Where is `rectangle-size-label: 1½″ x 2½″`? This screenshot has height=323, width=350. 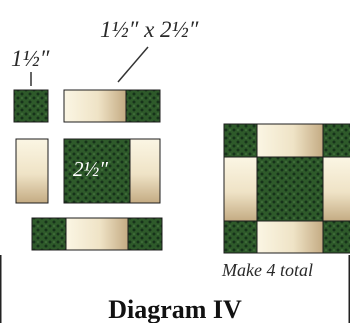
rectangle-size-label: 1½″ x 2½″ is located at coordinates (149, 29).